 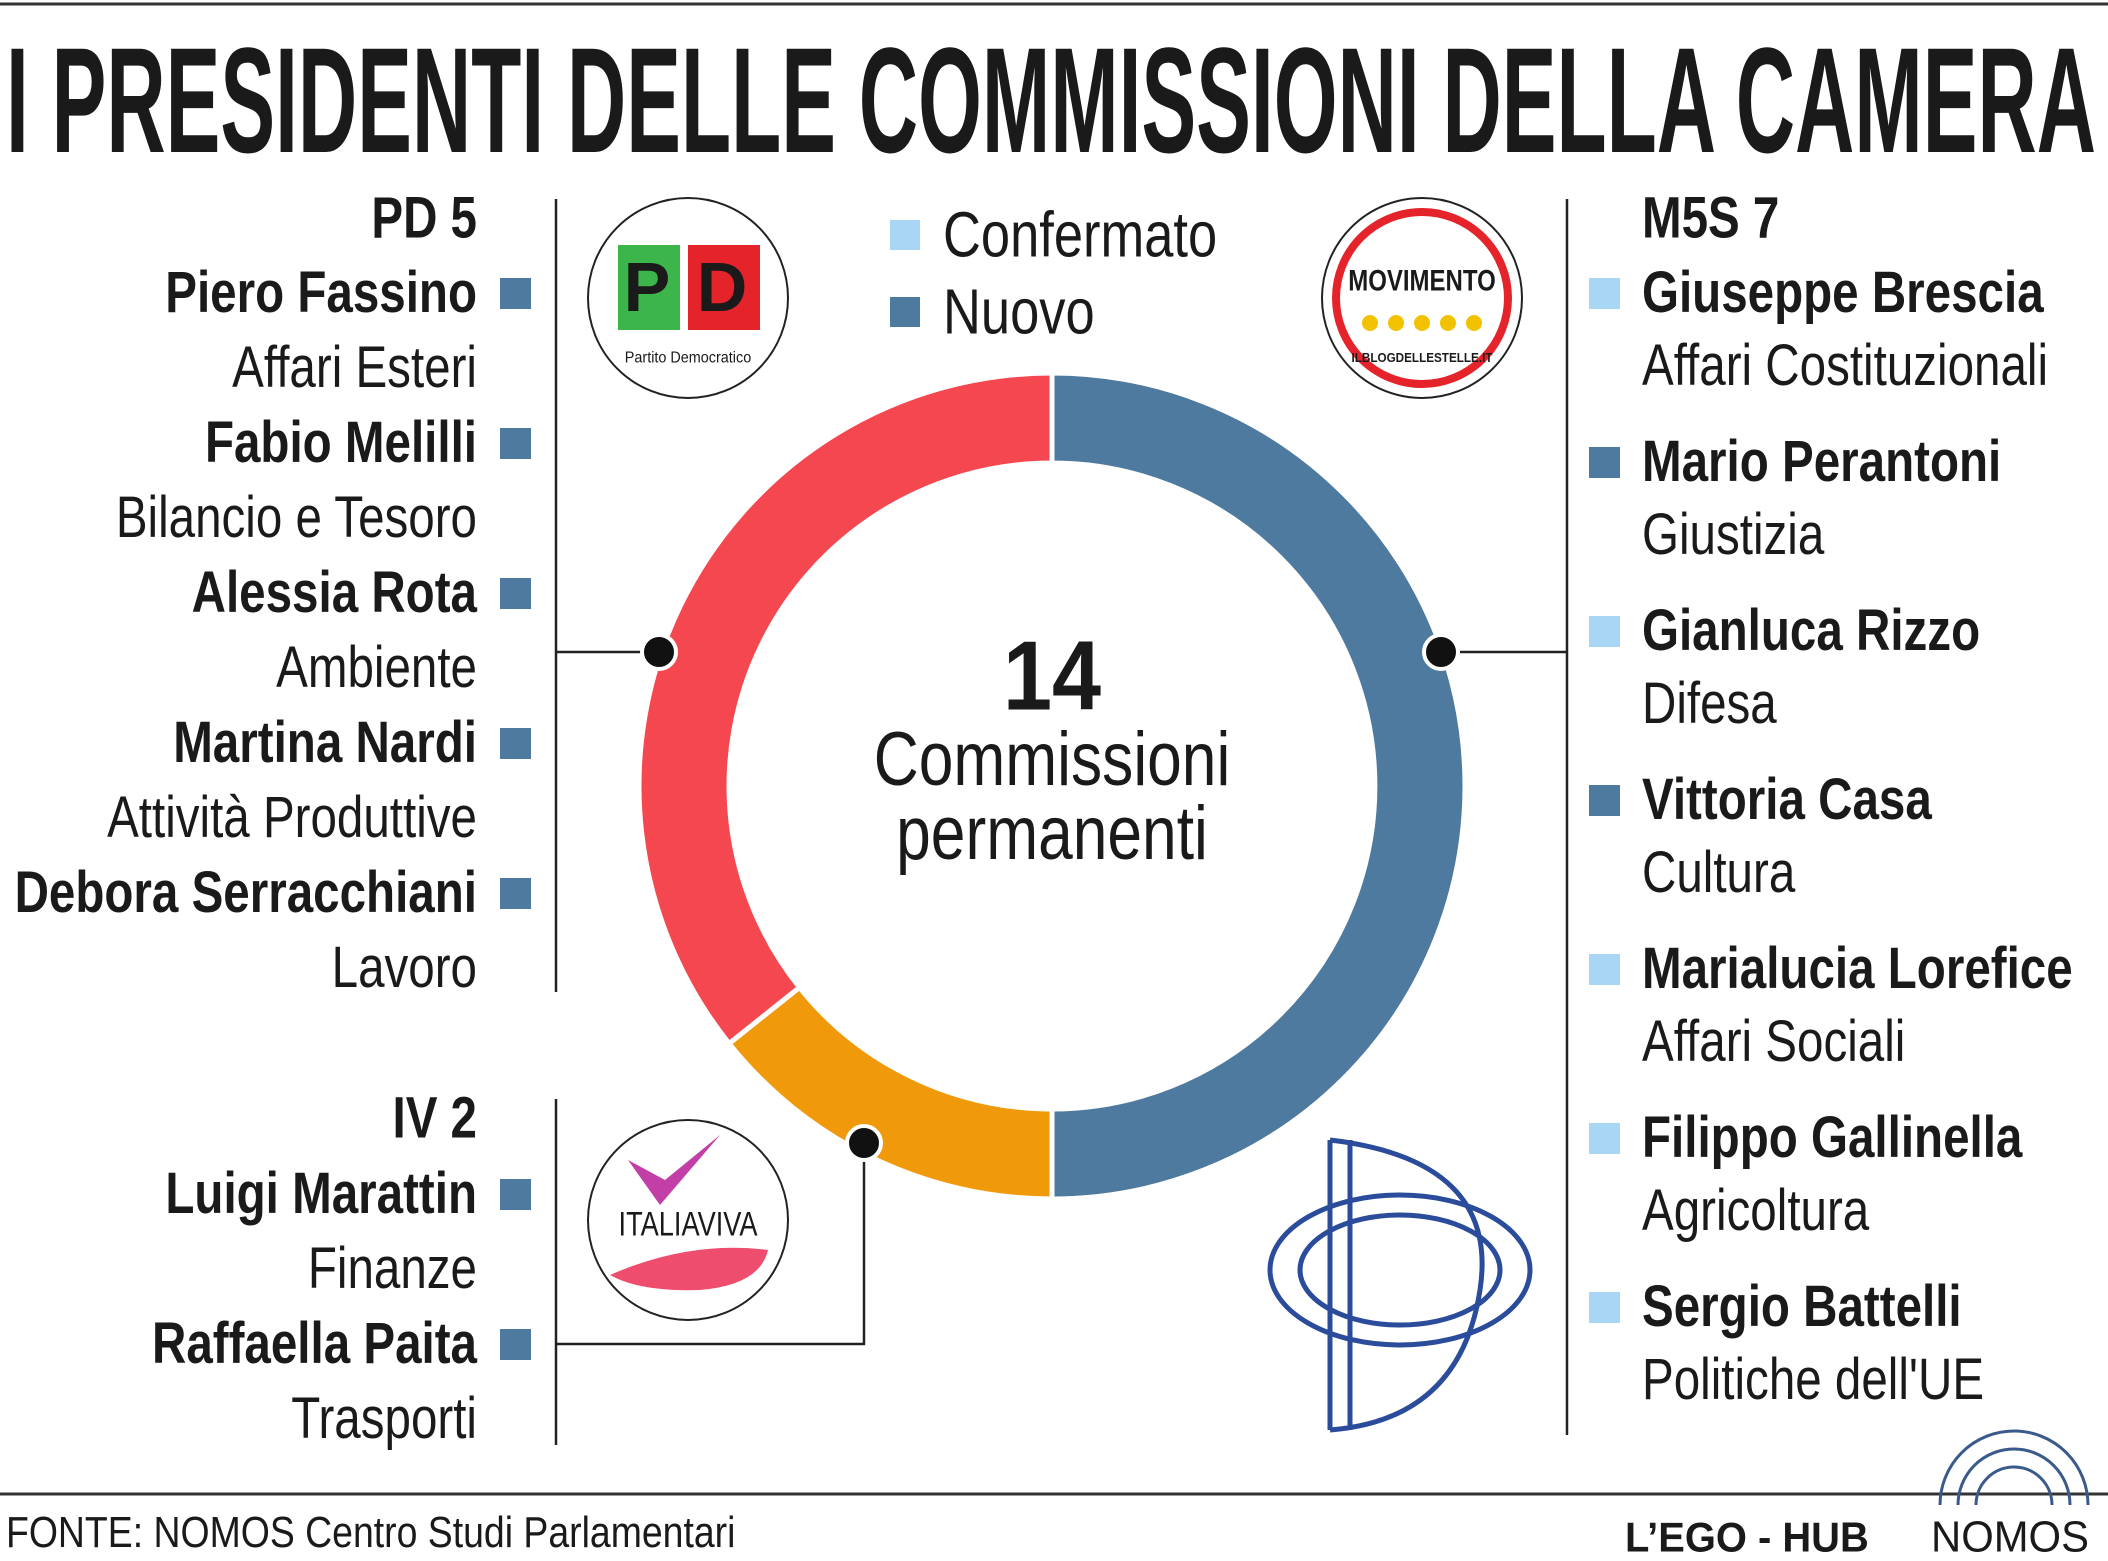 I want to click on member-name: Fabio Melilli, so click(x=341, y=443).